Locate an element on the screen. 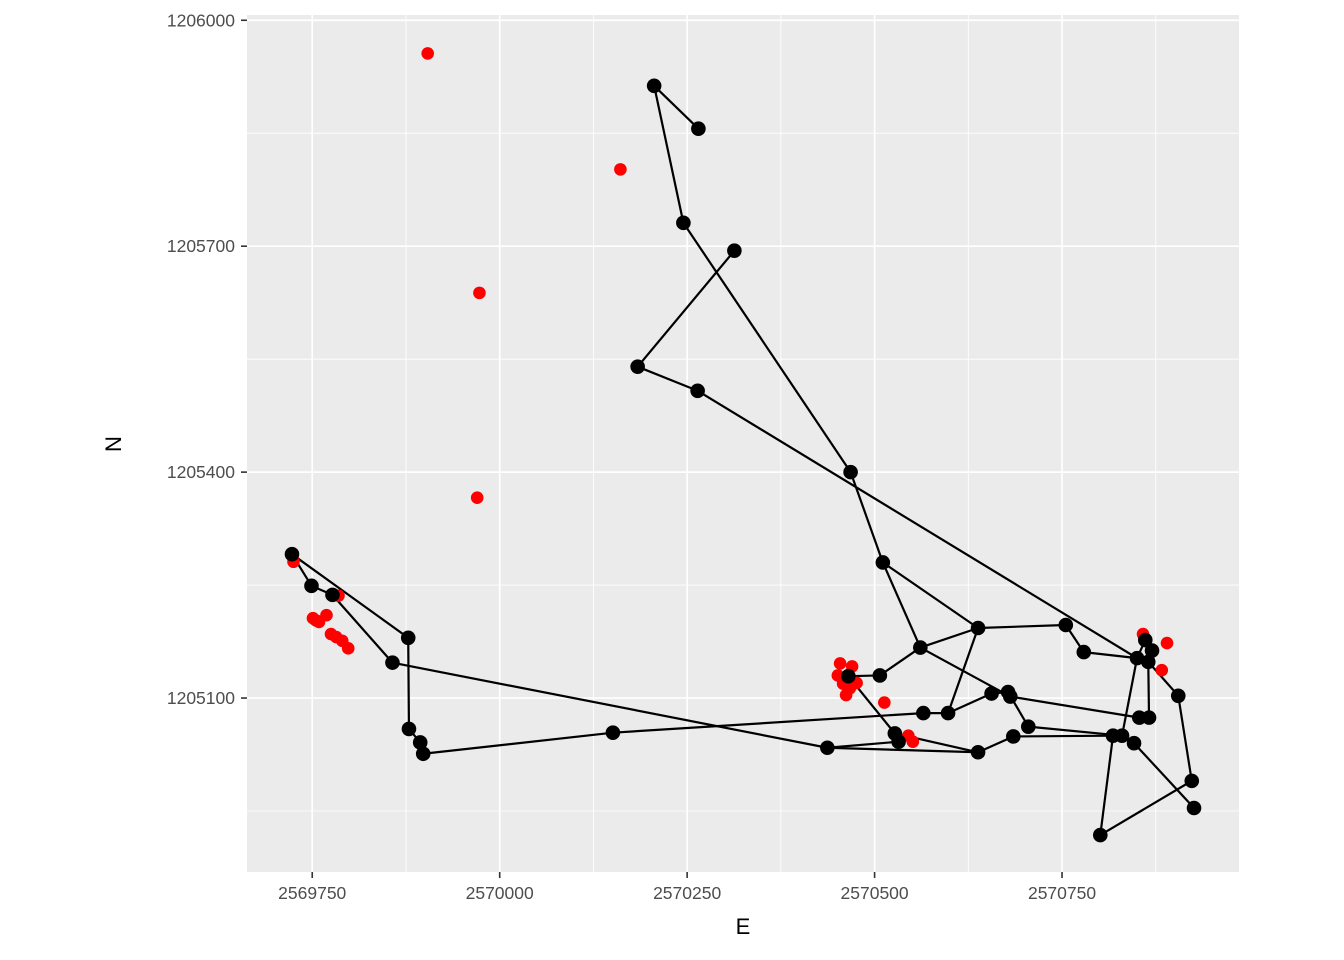 The height and width of the screenshot is (960, 1344). x-tick-label: 2570750 is located at coordinates (1062, 893).